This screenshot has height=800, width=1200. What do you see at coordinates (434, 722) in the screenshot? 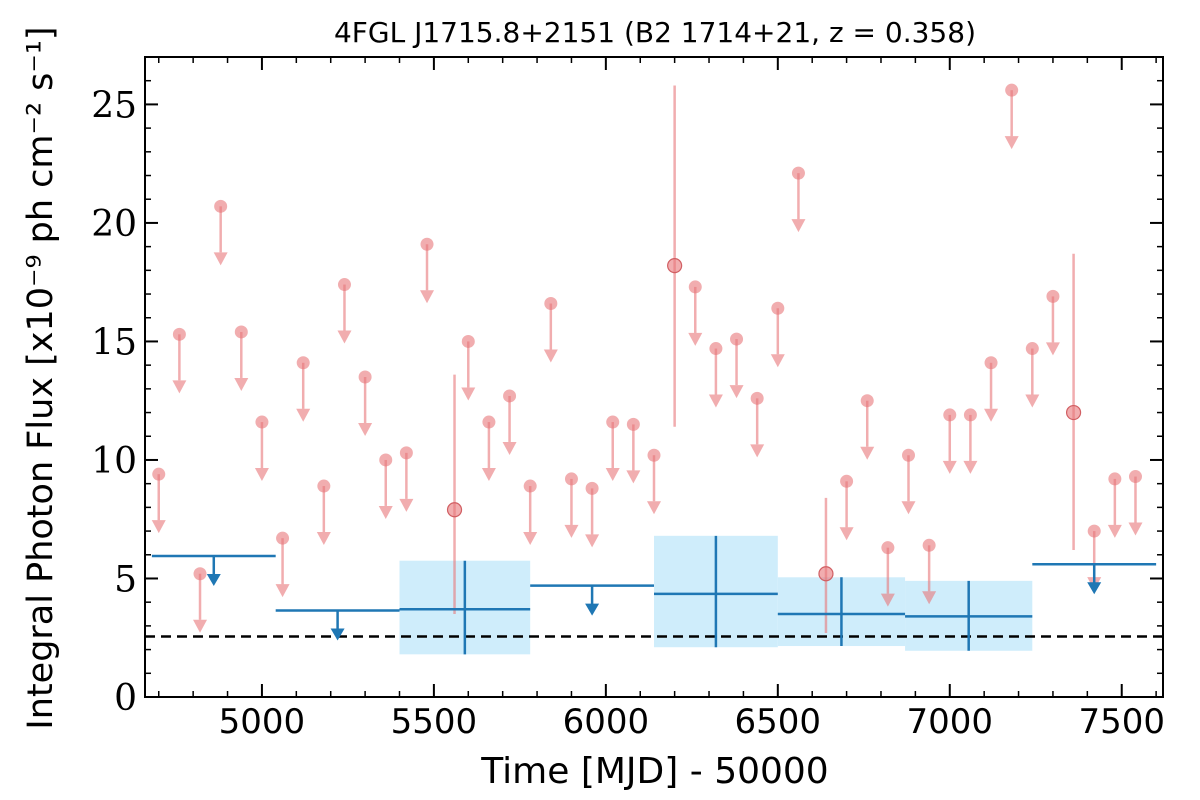
I see `x-tick-label: 5500` at bounding box center [434, 722].